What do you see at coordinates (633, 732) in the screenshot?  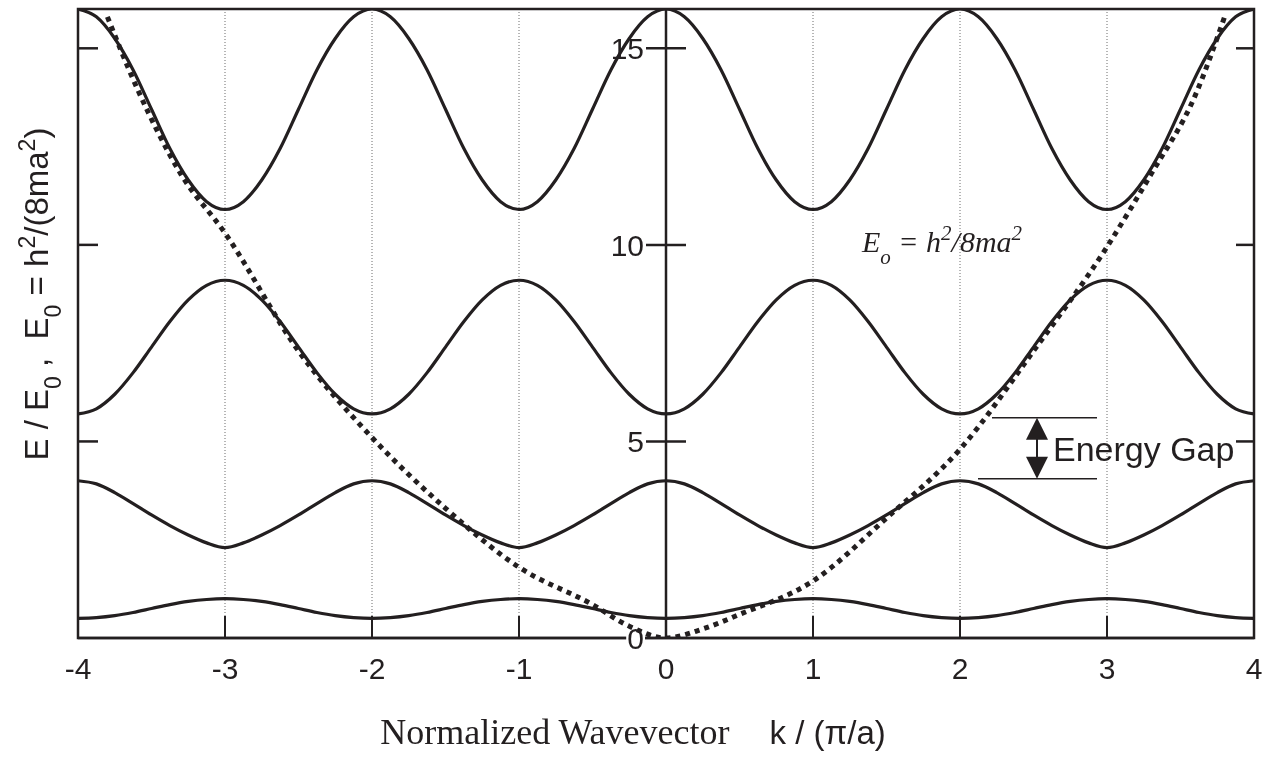 I see `x-axis-title: Normalized Wavevector k / (π/a)` at bounding box center [633, 732].